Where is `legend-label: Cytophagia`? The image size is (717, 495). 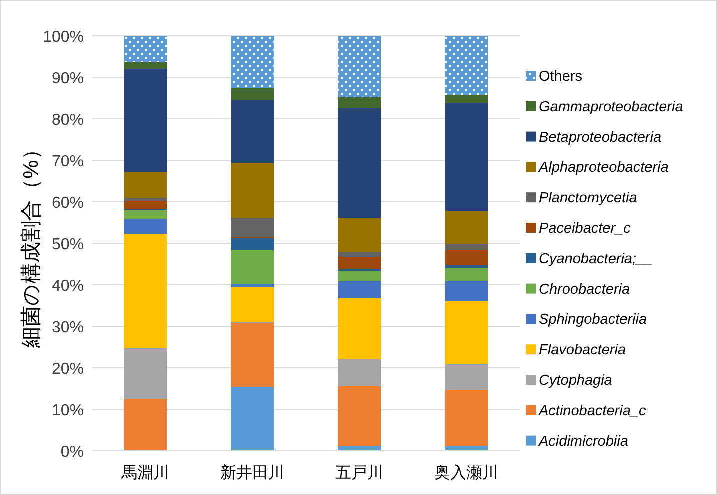 legend-label: Cytophagia is located at coordinates (575, 381).